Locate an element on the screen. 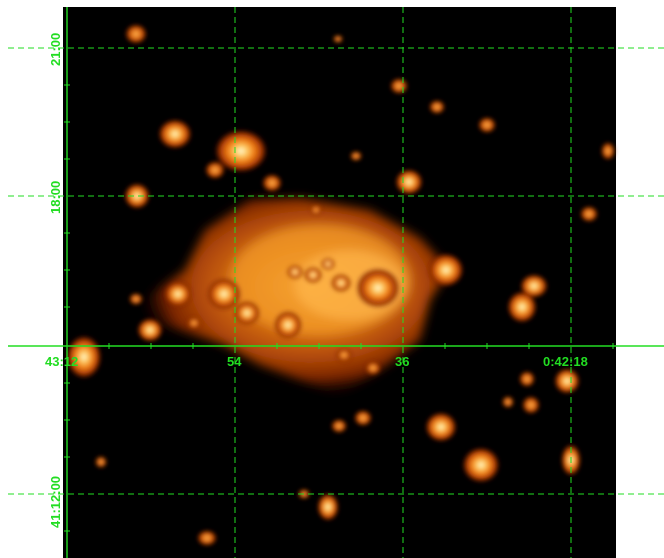 Image resolution: width=664 pixels, height=558 pixels. dec-label: 21:00 is located at coordinates (55, 49).